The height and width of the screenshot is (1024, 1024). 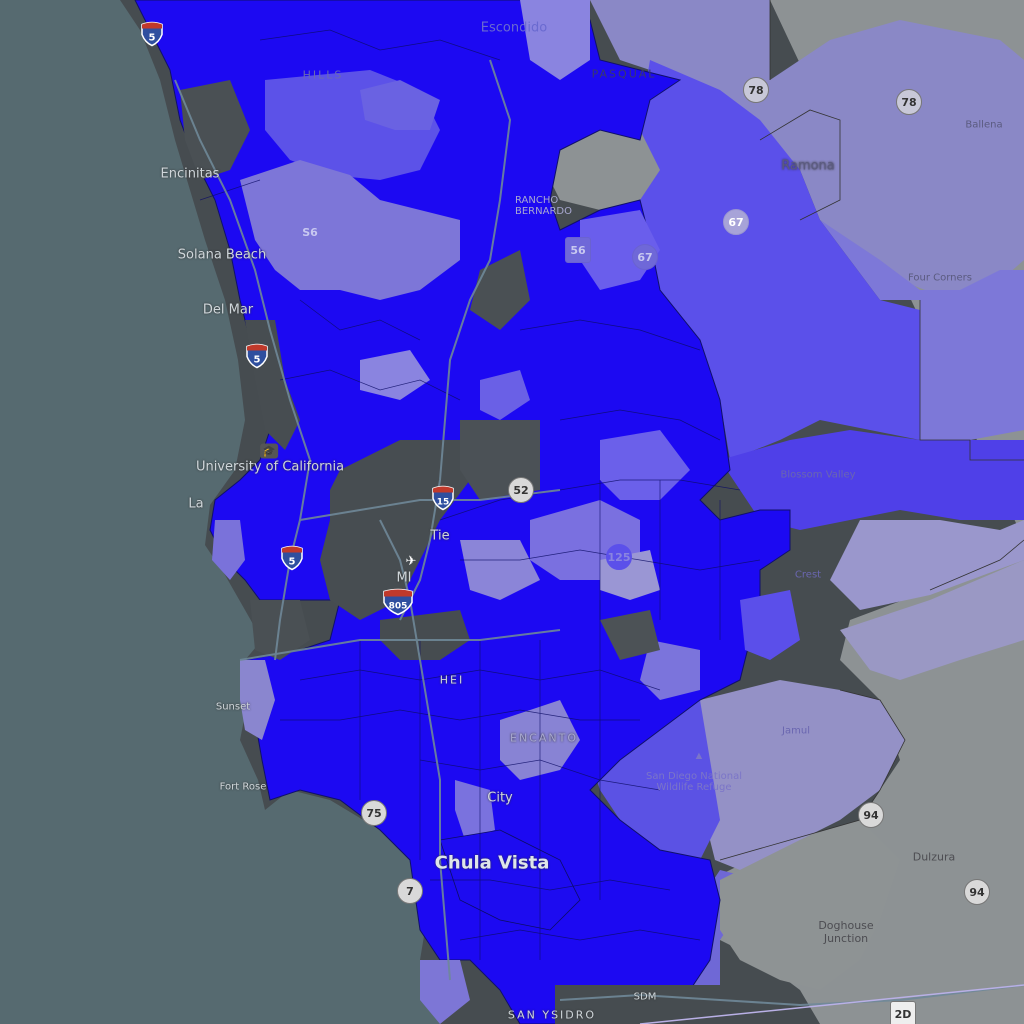 I want to click on border-line, so click(x=831, y=1004).